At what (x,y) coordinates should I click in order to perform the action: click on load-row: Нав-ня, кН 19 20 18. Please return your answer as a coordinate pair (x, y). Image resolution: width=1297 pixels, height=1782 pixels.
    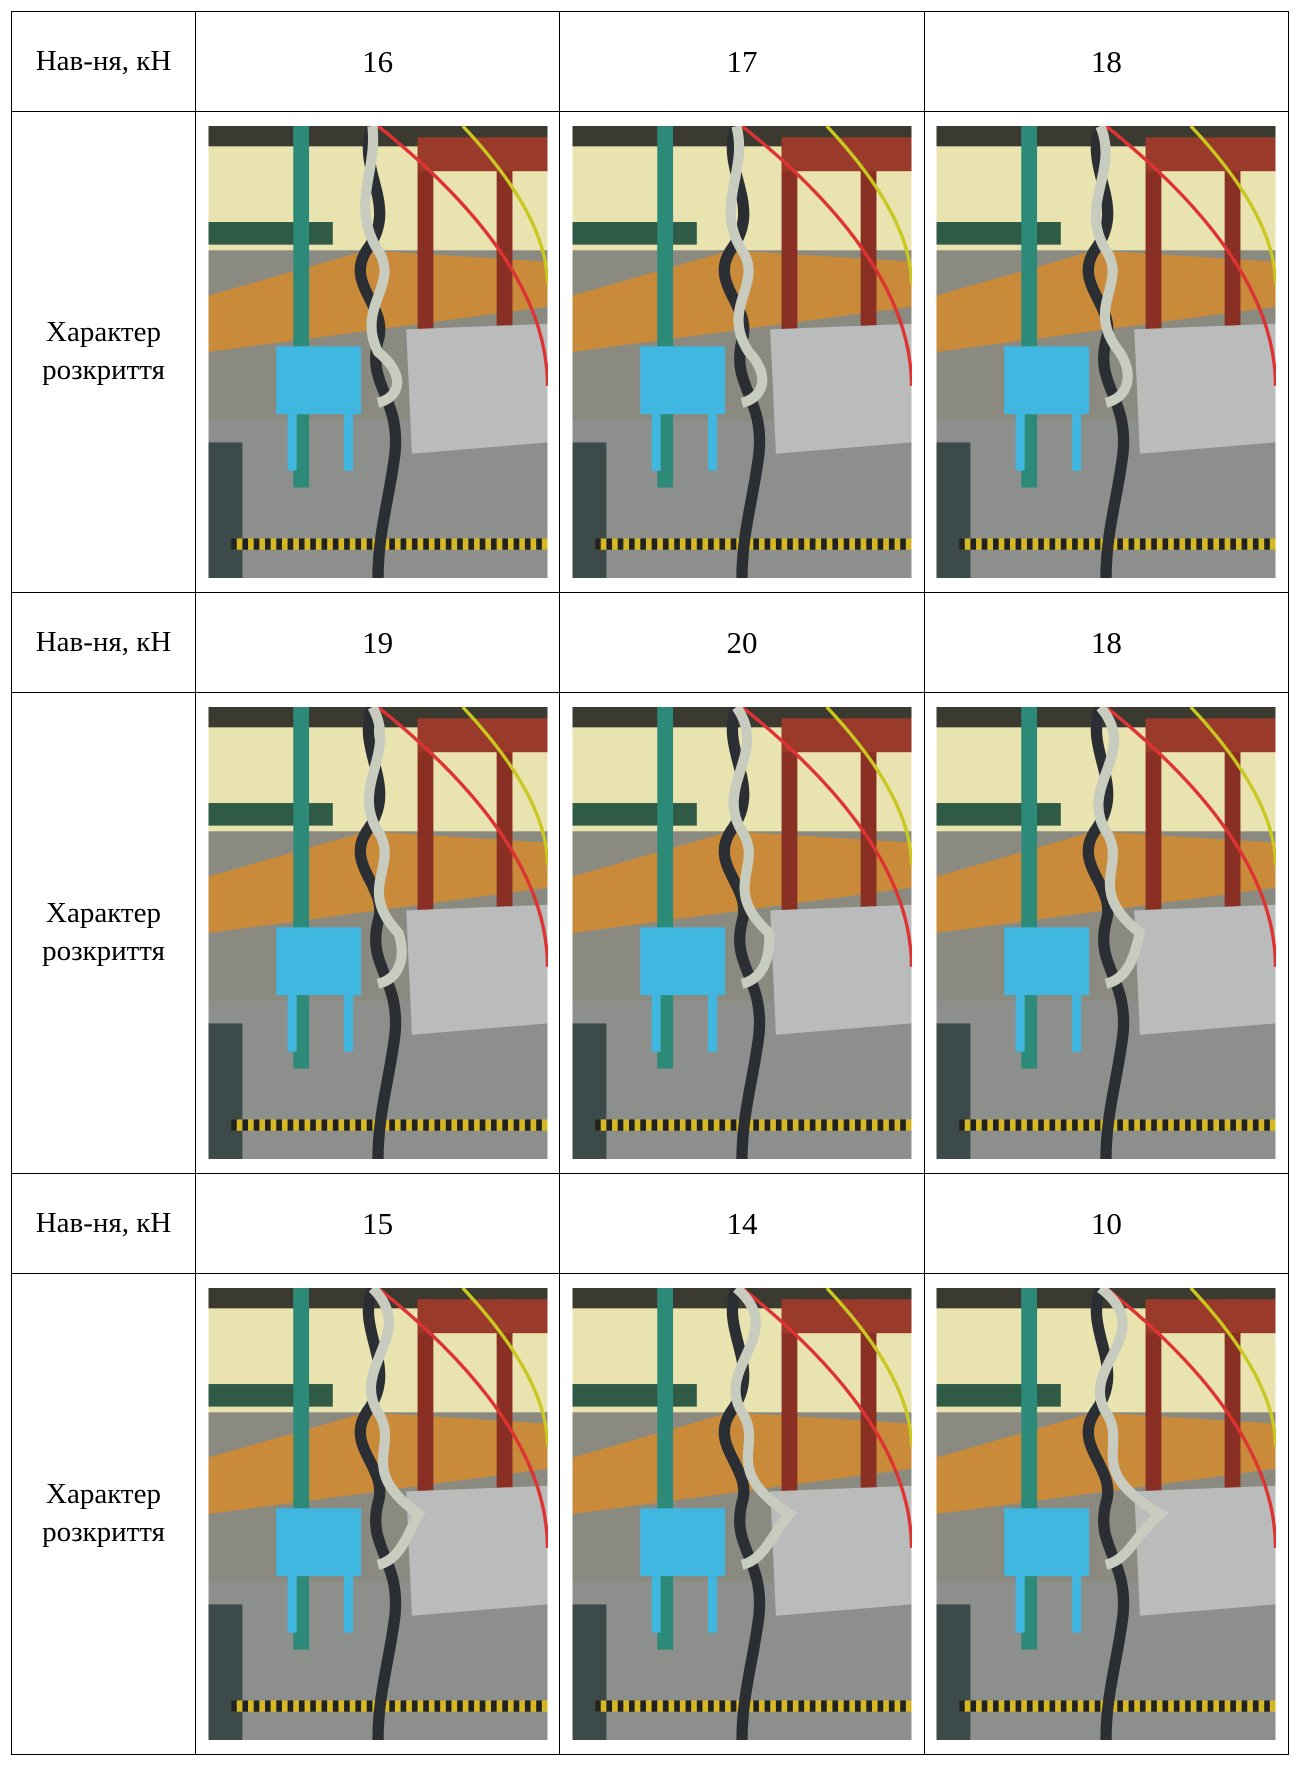
    Looking at the image, I should click on (650, 642).